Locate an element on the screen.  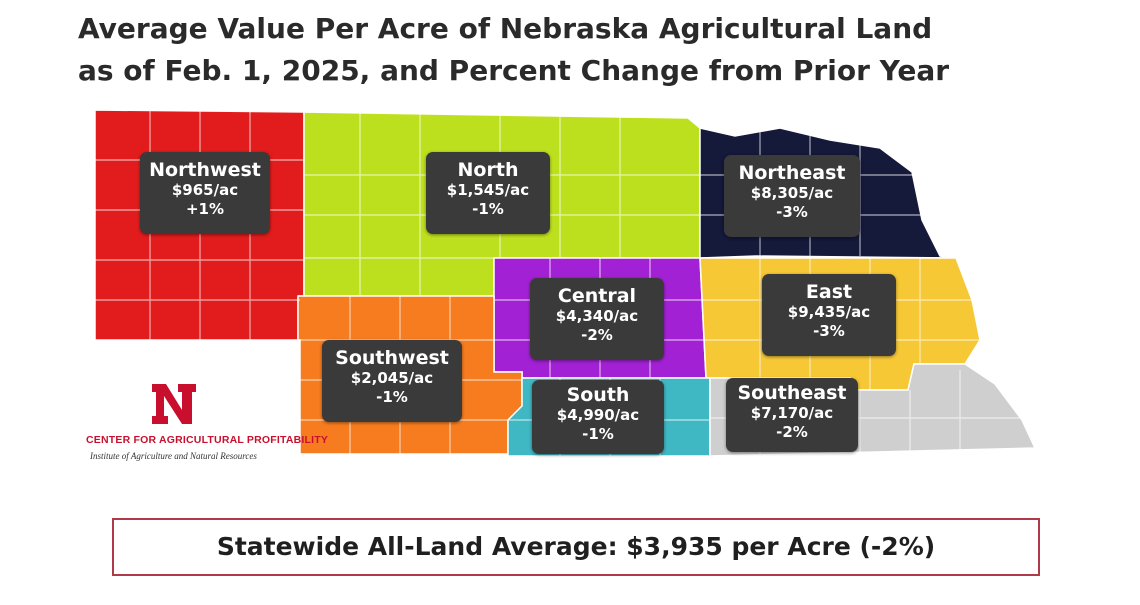
region-value: $4,340/ac is located at coordinates (597, 316).